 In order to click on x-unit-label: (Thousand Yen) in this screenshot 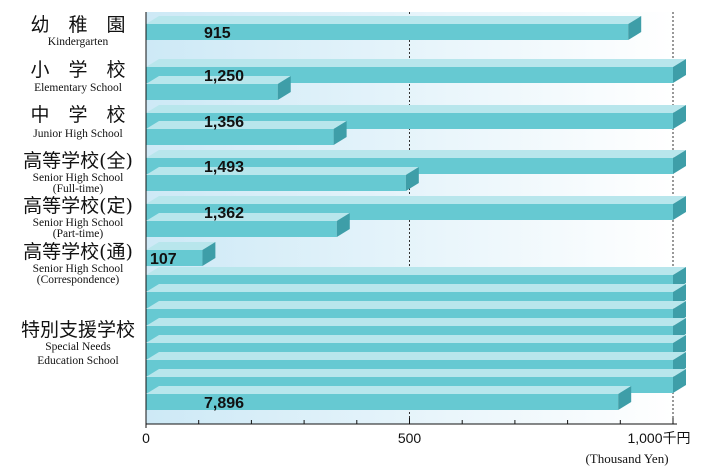, I will do `click(626, 458)`.